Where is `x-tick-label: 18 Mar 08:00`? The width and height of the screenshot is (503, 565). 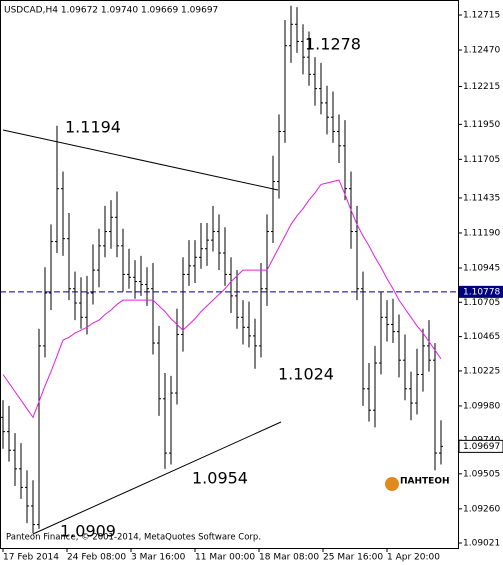 x-tick-label: 18 Mar 08:00 is located at coordinates (289, 558).